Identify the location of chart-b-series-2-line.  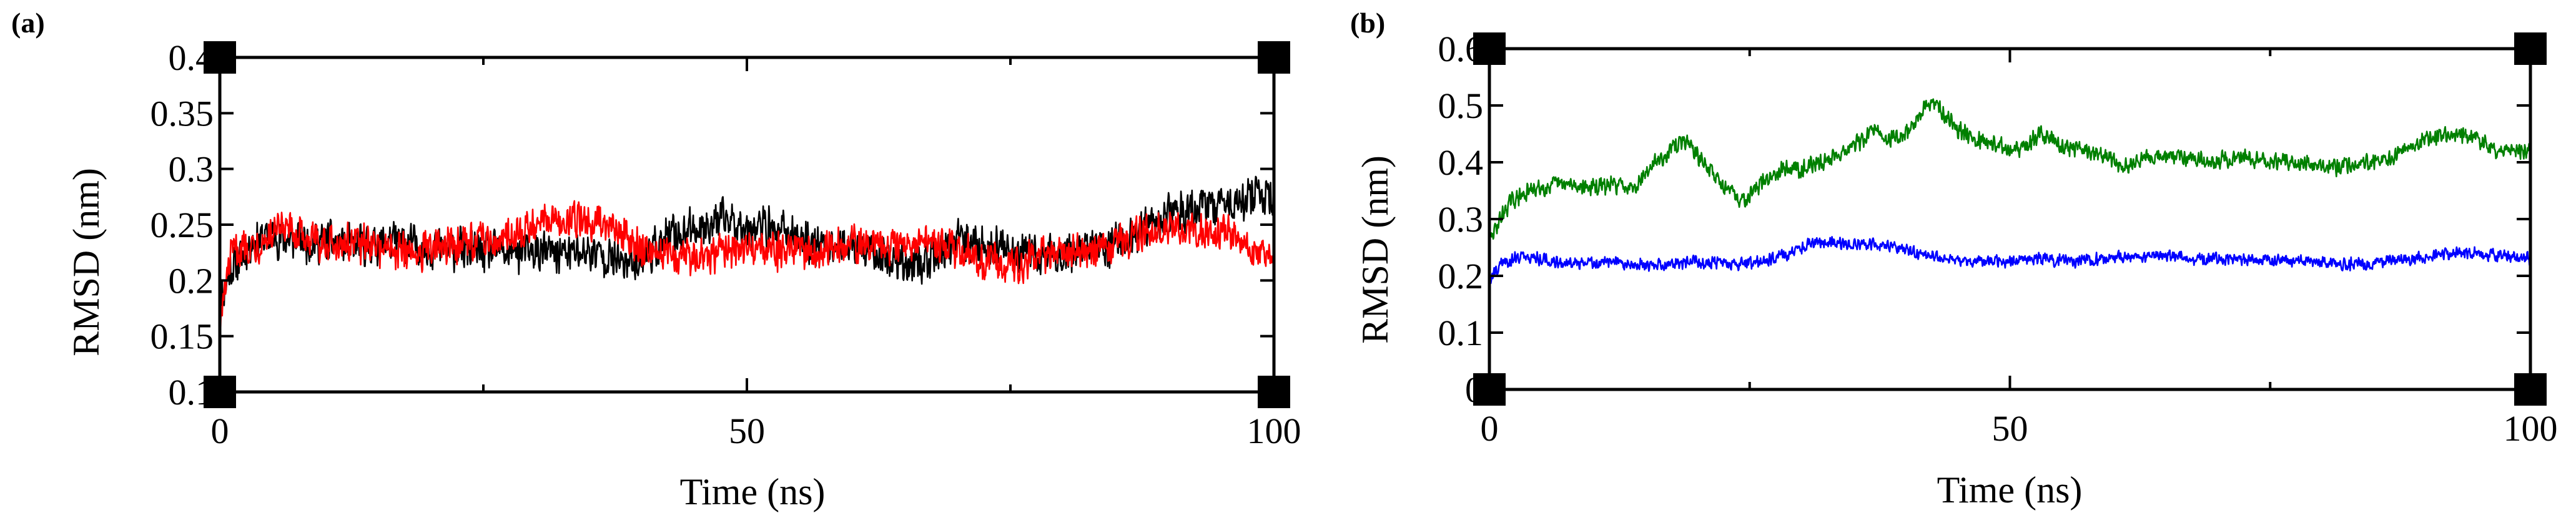
(2009, 260).